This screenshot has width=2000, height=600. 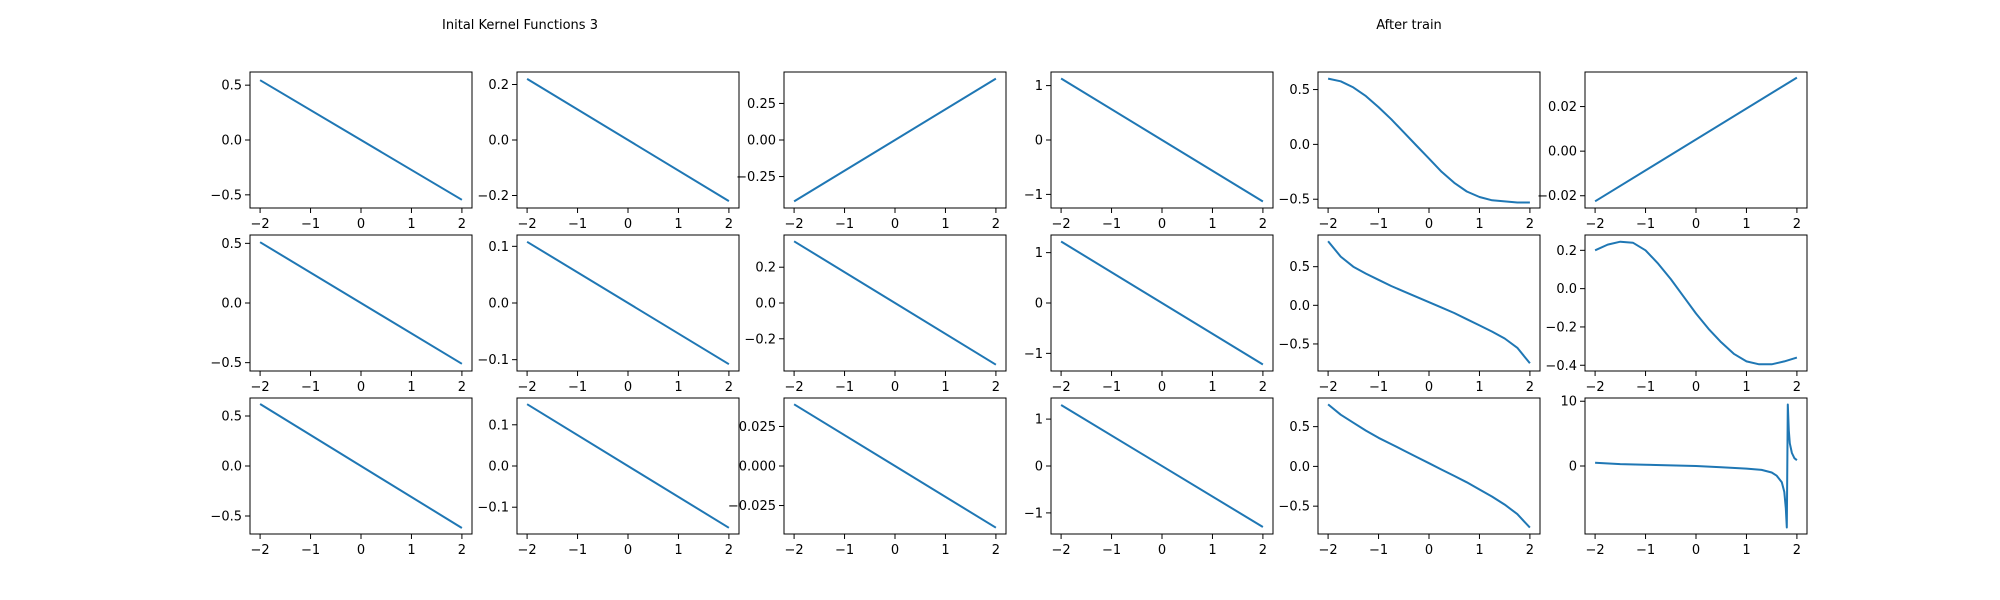 I want to click on subplot-r2c2: −2 −1 0 1 2 −0.025 0.000 0.025, so click(x=867, y=477).